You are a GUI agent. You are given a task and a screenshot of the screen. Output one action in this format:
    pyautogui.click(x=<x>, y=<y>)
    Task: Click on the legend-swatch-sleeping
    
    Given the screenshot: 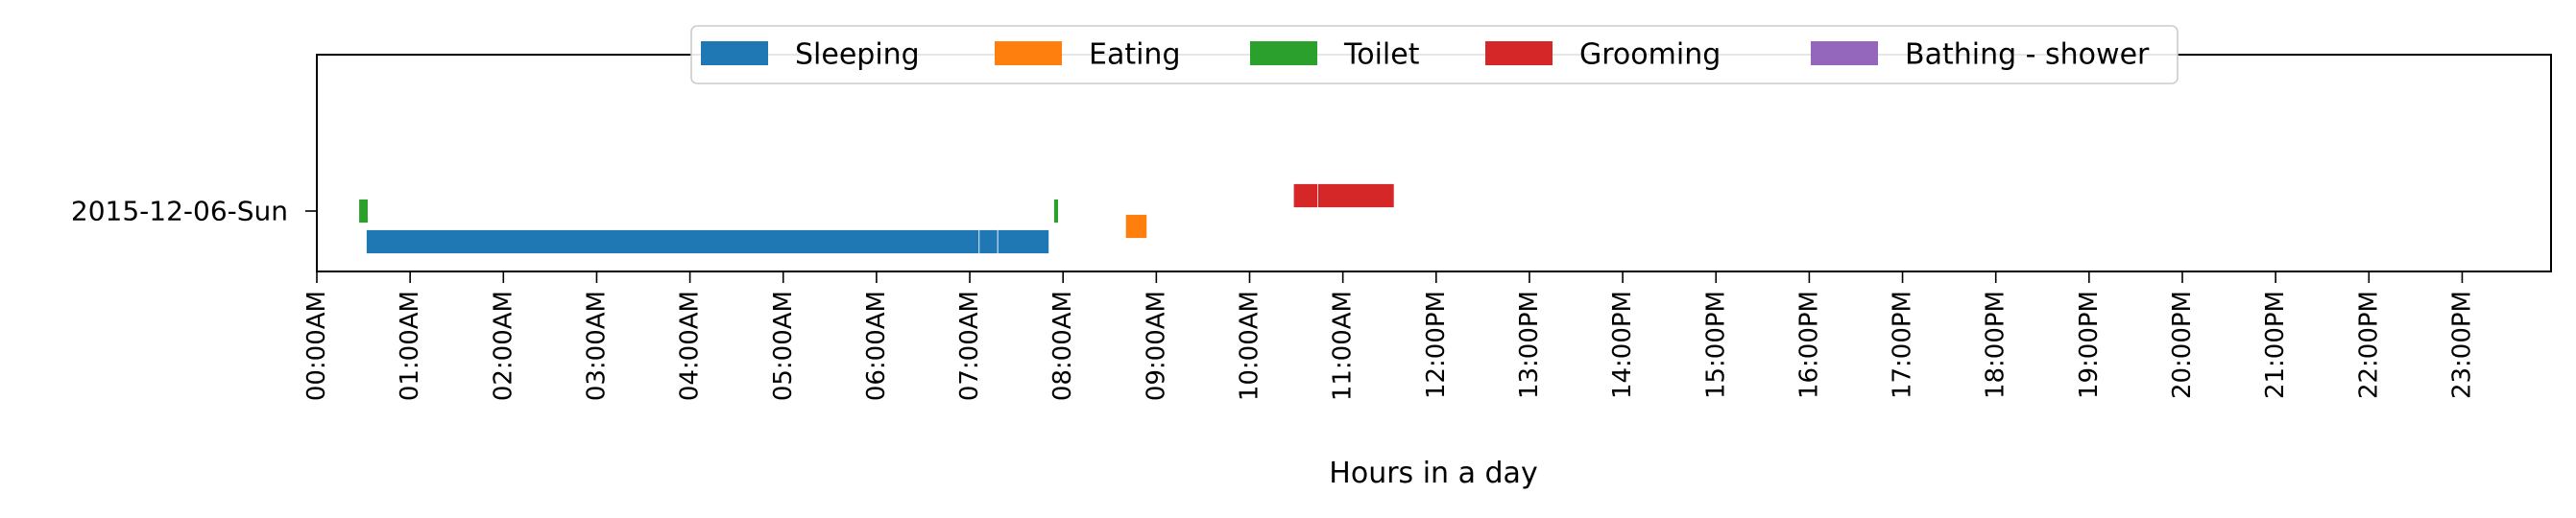 What is the action you would take?
    pyautogui.click(x=734, y=53)
    